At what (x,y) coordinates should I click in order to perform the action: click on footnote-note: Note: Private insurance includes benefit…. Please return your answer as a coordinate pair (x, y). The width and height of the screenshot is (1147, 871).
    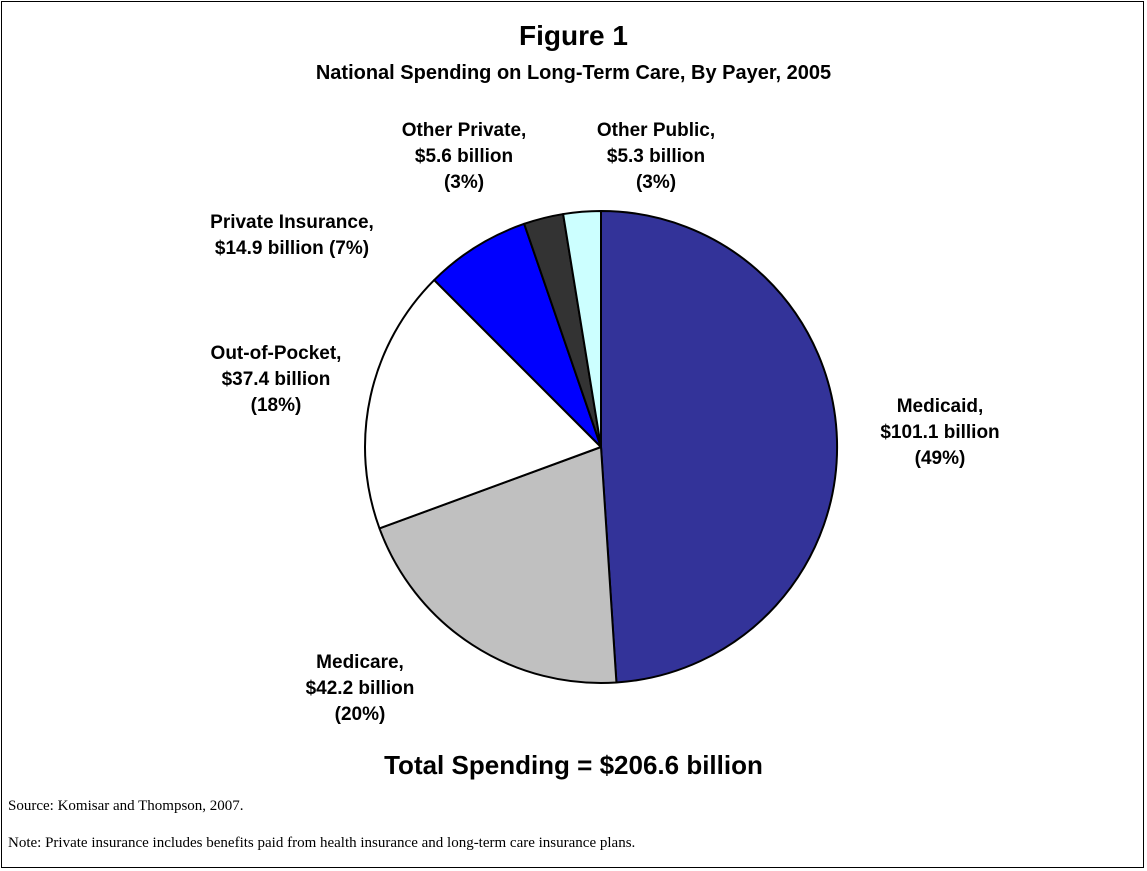
    Looking at the image, I should click on (322, 843).